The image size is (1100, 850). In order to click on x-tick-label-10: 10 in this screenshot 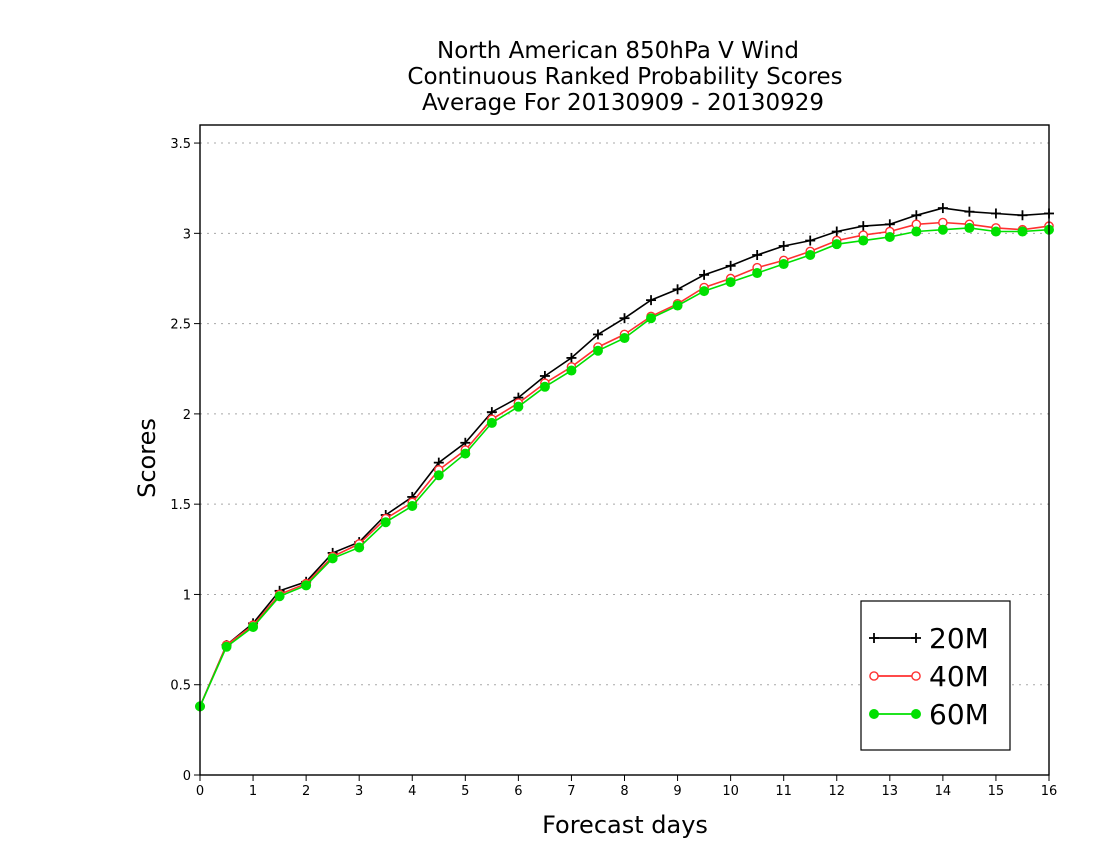, I will do `click(730, 791)`.